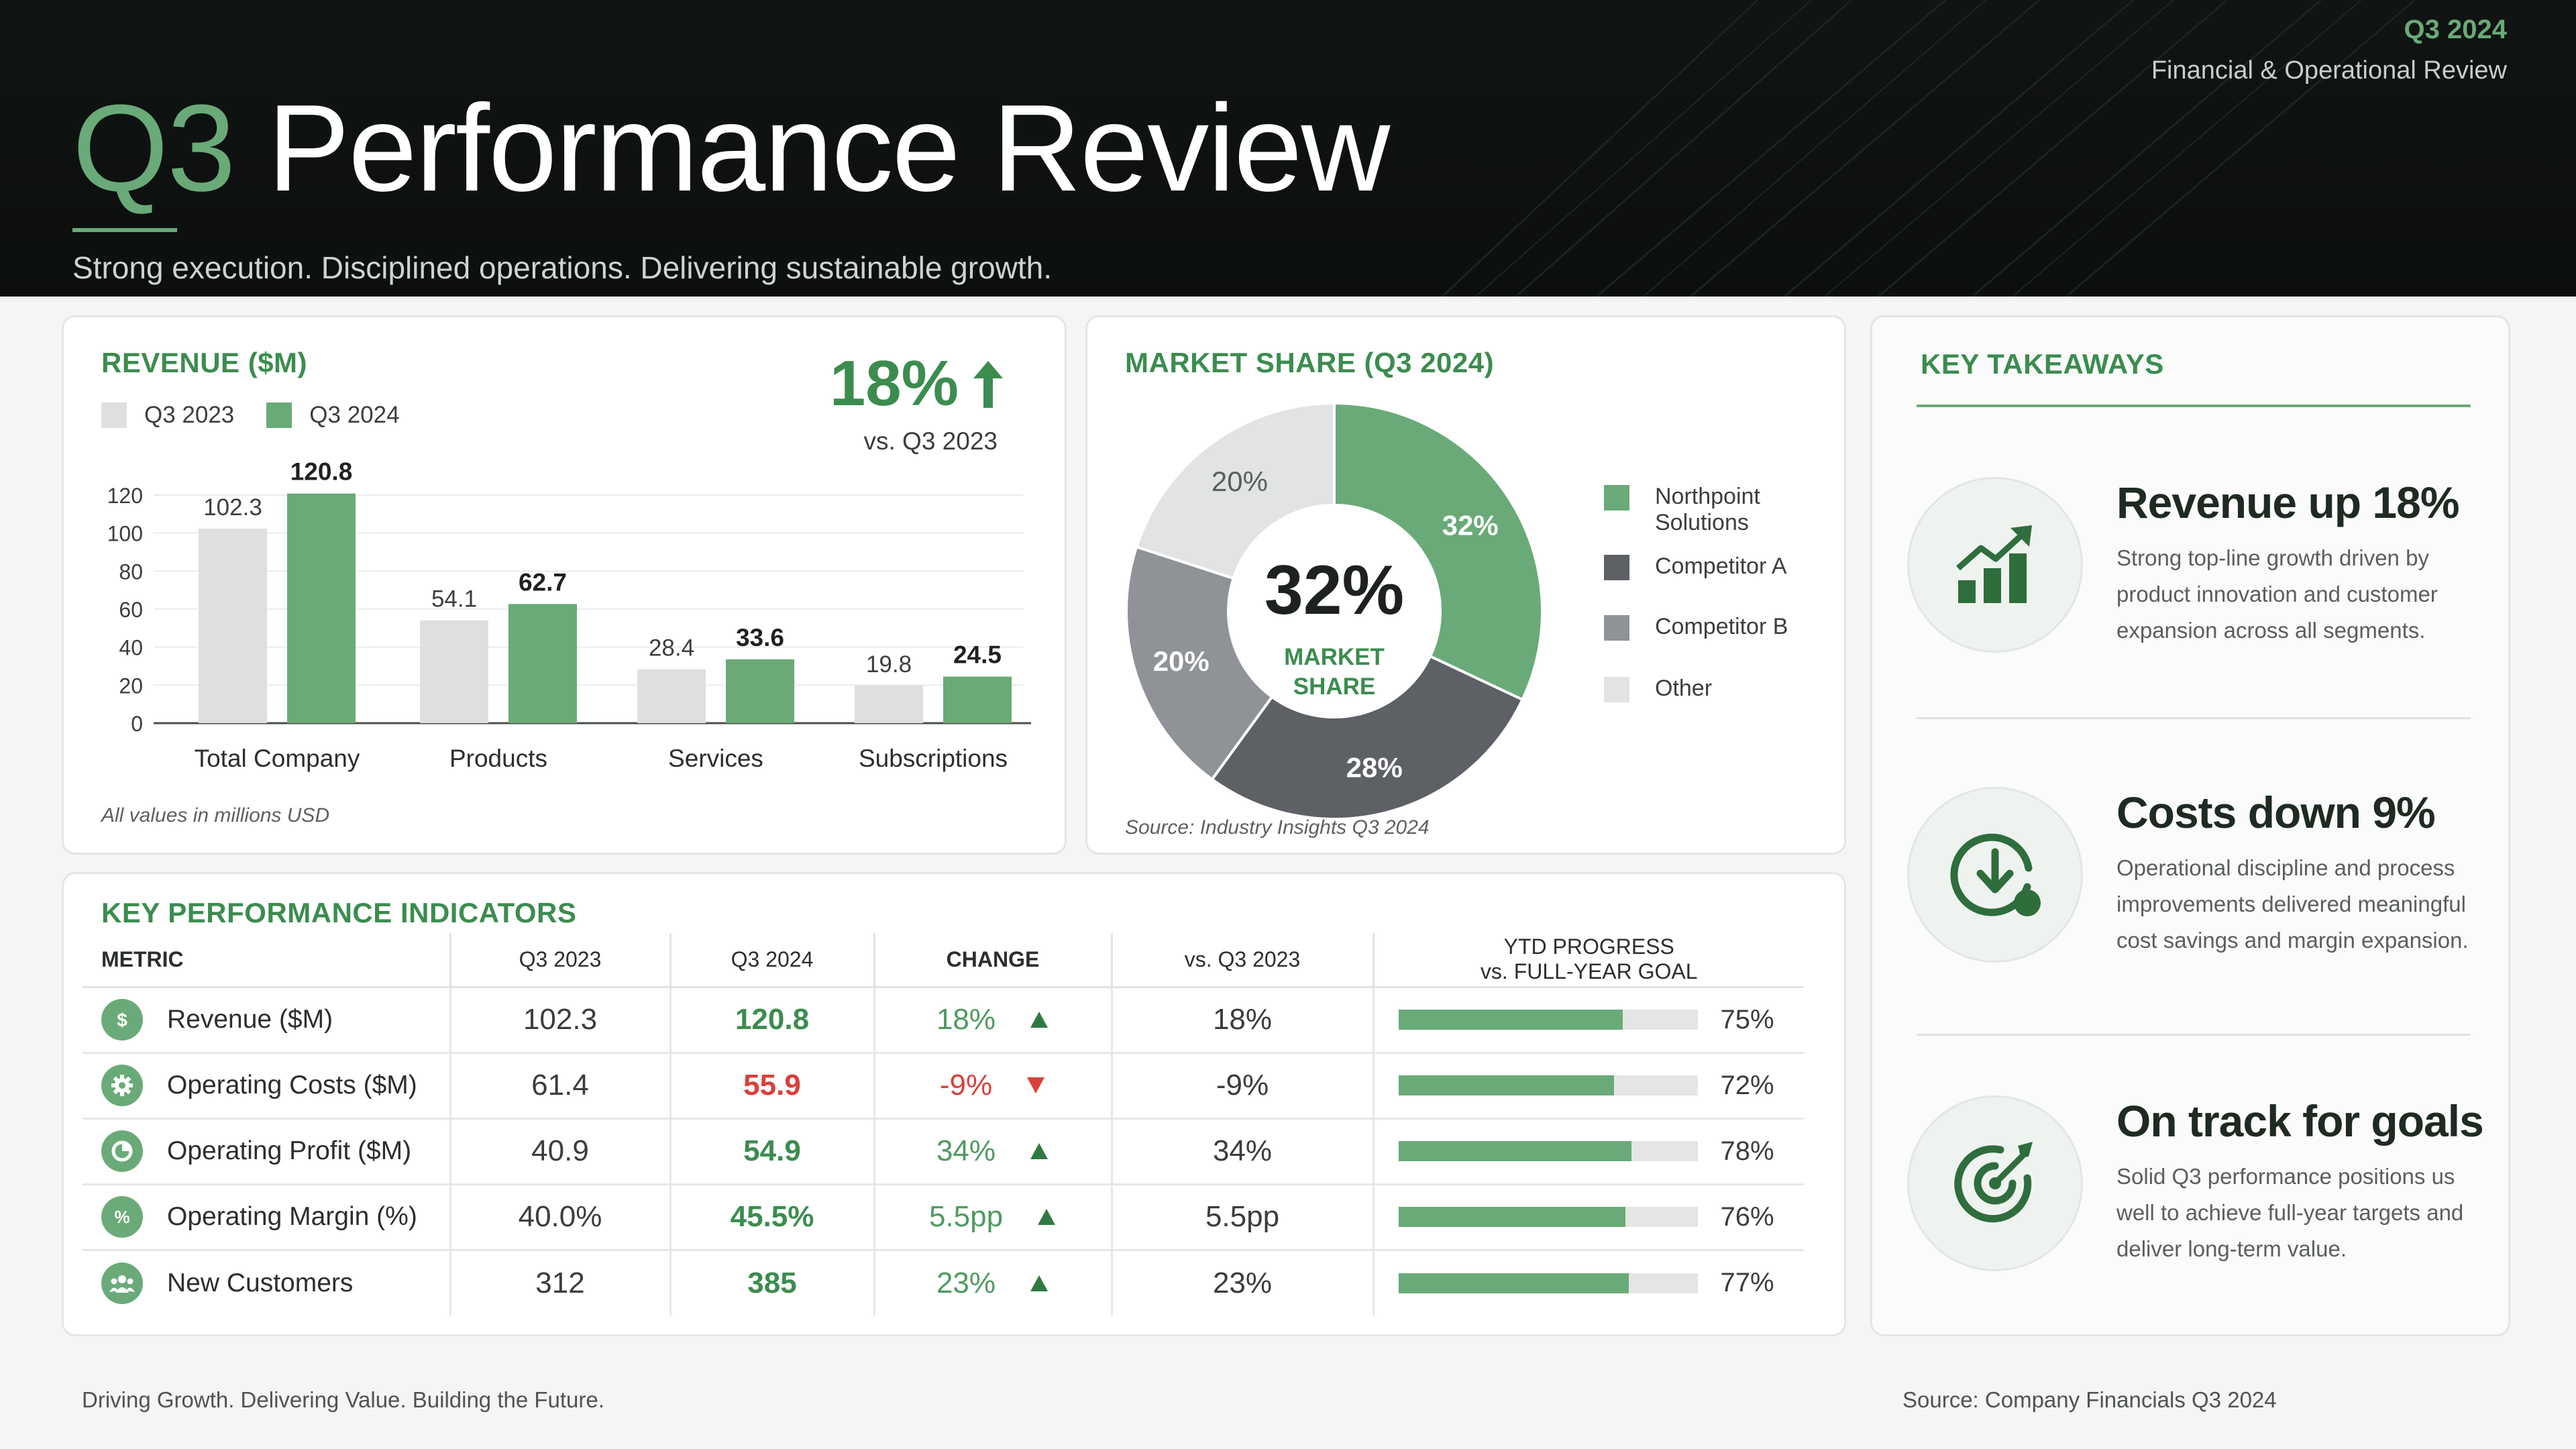 The image size is (2576, 1449). I want to click on ytd-progress-label: 78%, so click(1747, 1151).